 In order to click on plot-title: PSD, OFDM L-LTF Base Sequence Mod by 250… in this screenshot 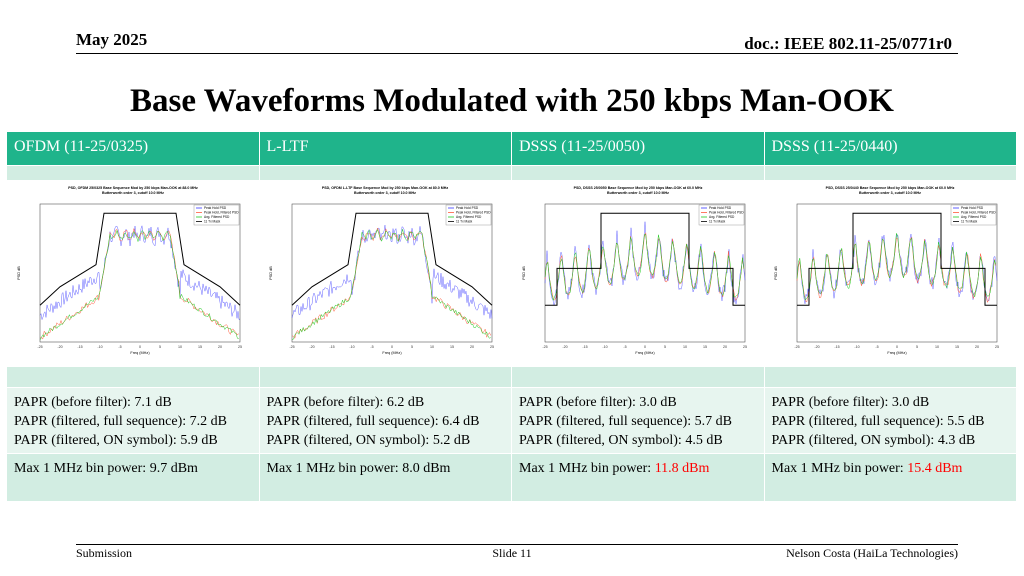, I will do `click(385, 188)`.